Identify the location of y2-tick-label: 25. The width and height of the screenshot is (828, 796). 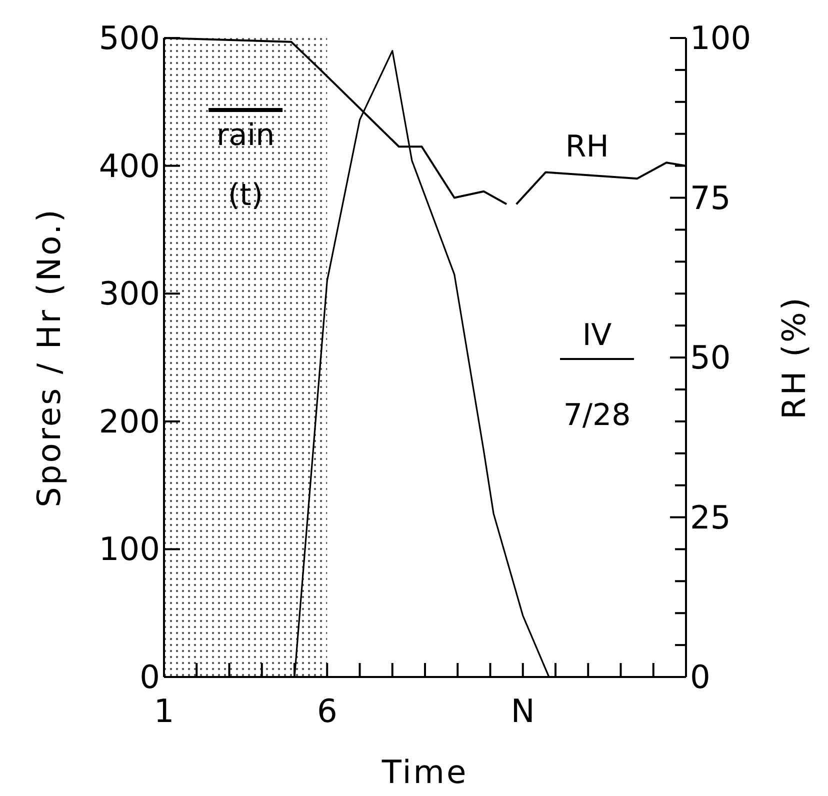
(710, 517).